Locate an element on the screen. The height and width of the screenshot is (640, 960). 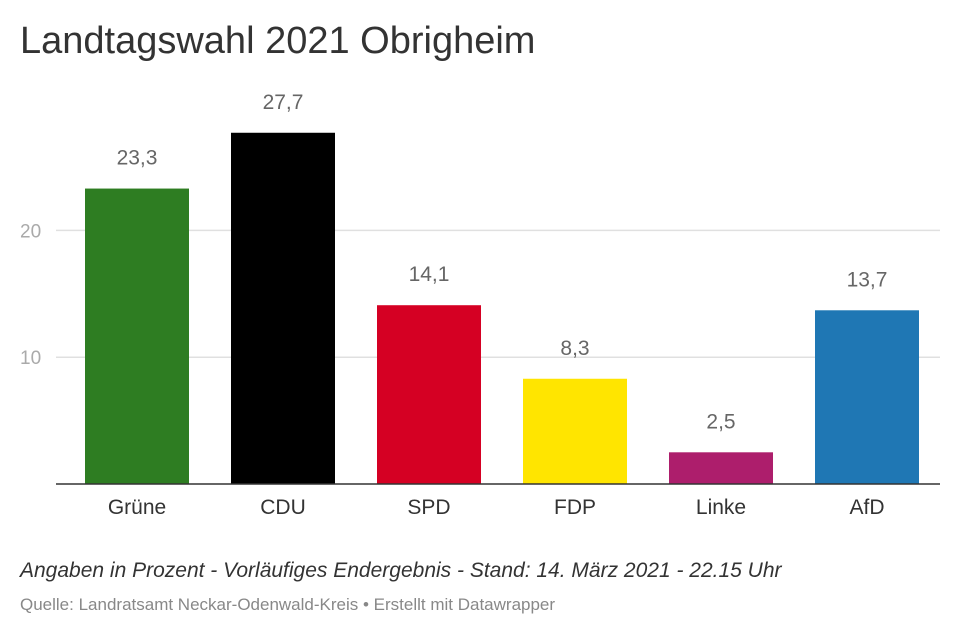
bar-cdu is located at coordinates (283, 308).